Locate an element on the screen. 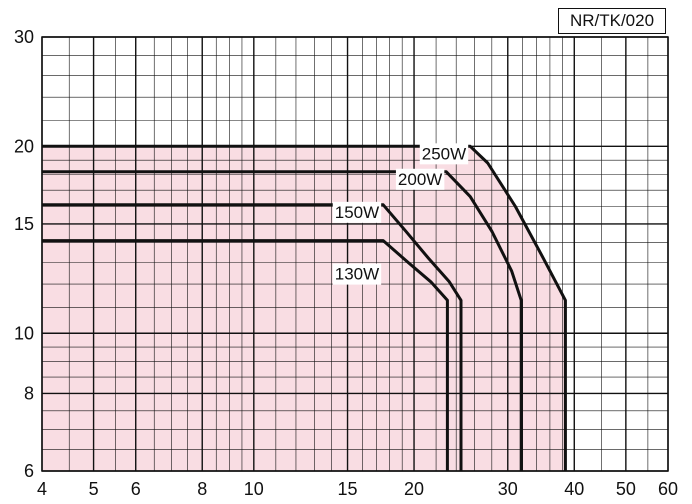  series-label-130W: 130W is located at coordinates (357, 274).